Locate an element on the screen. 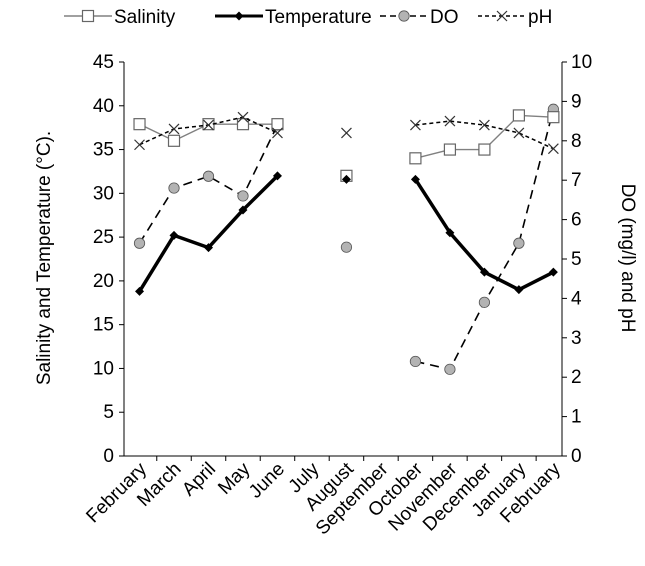 Image resolution: width=645 pixels, height=566 pixels. y-axis-right-title: DO (mg/l) and pH is located at coordinates (627, 258).